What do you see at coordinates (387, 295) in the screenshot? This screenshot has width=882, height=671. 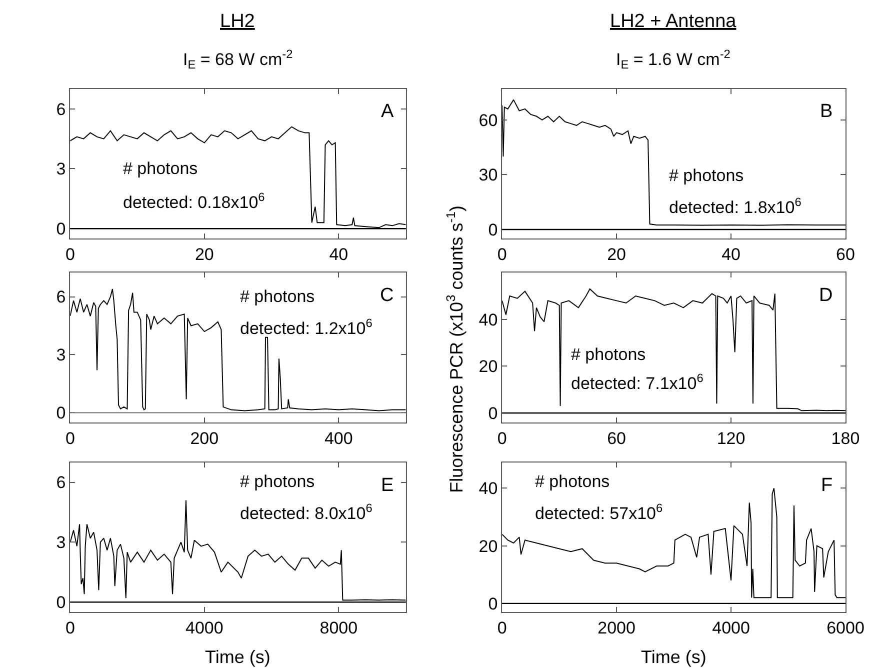 I see `annotation: C` at bounding box center [387, 295].